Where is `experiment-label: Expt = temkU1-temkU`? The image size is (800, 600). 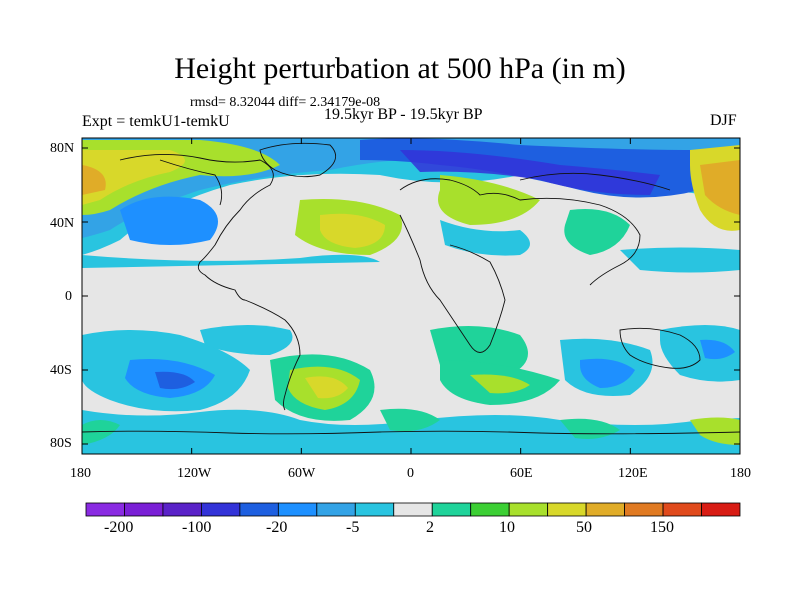
experiment-label: Expt = temkU1-temkU is located at coordinates (156, 121).